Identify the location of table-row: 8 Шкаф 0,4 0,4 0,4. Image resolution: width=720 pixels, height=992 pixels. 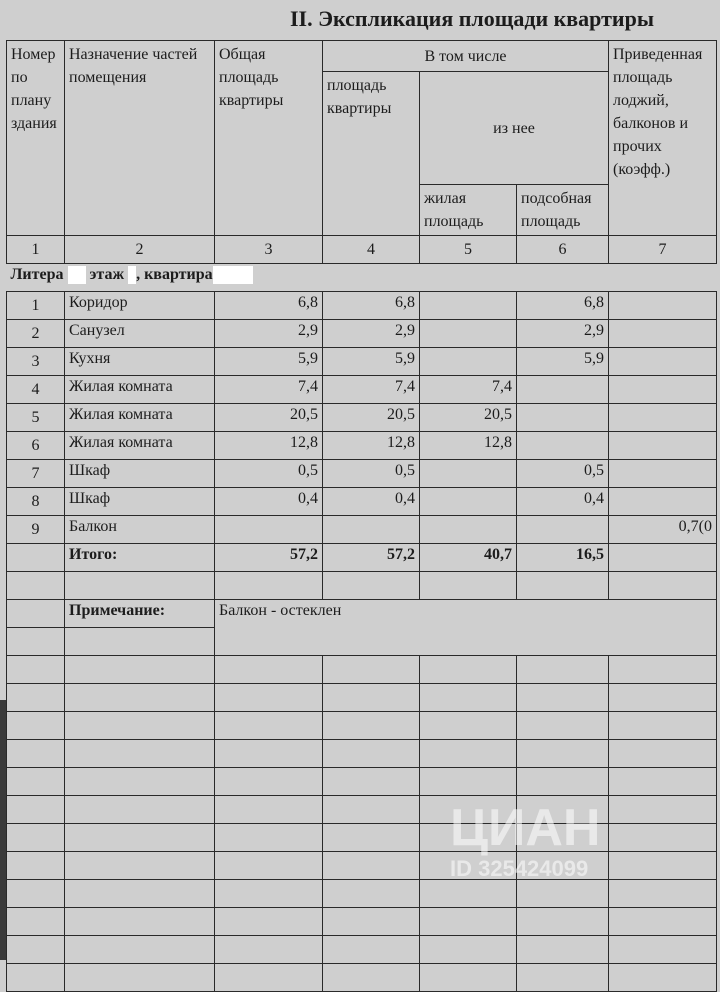
(361, 501).